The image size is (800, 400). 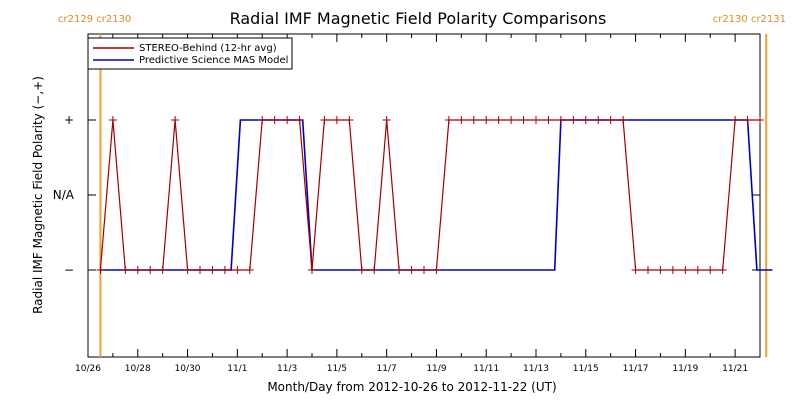 I want to click on carrington-label-left: cr2129 cr2130, so click(x=94, y=19).